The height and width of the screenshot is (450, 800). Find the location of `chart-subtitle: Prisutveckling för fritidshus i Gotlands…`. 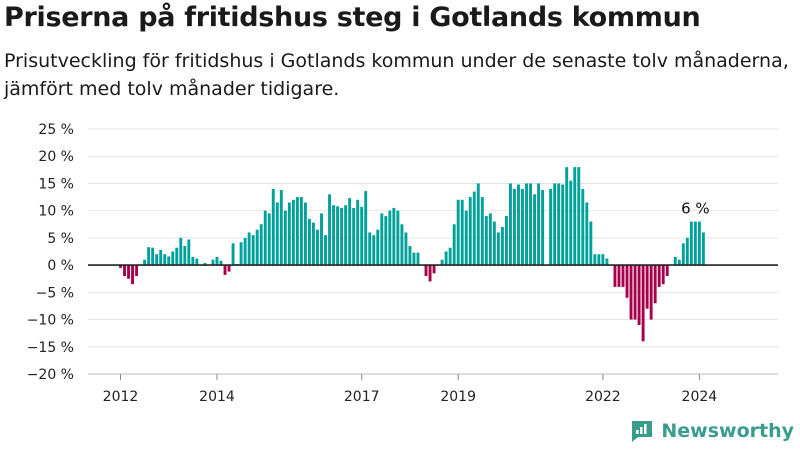

chart-subtitle: Prisutveckling för fritidshus i Gotlands… is located at coordinates (396, 75).